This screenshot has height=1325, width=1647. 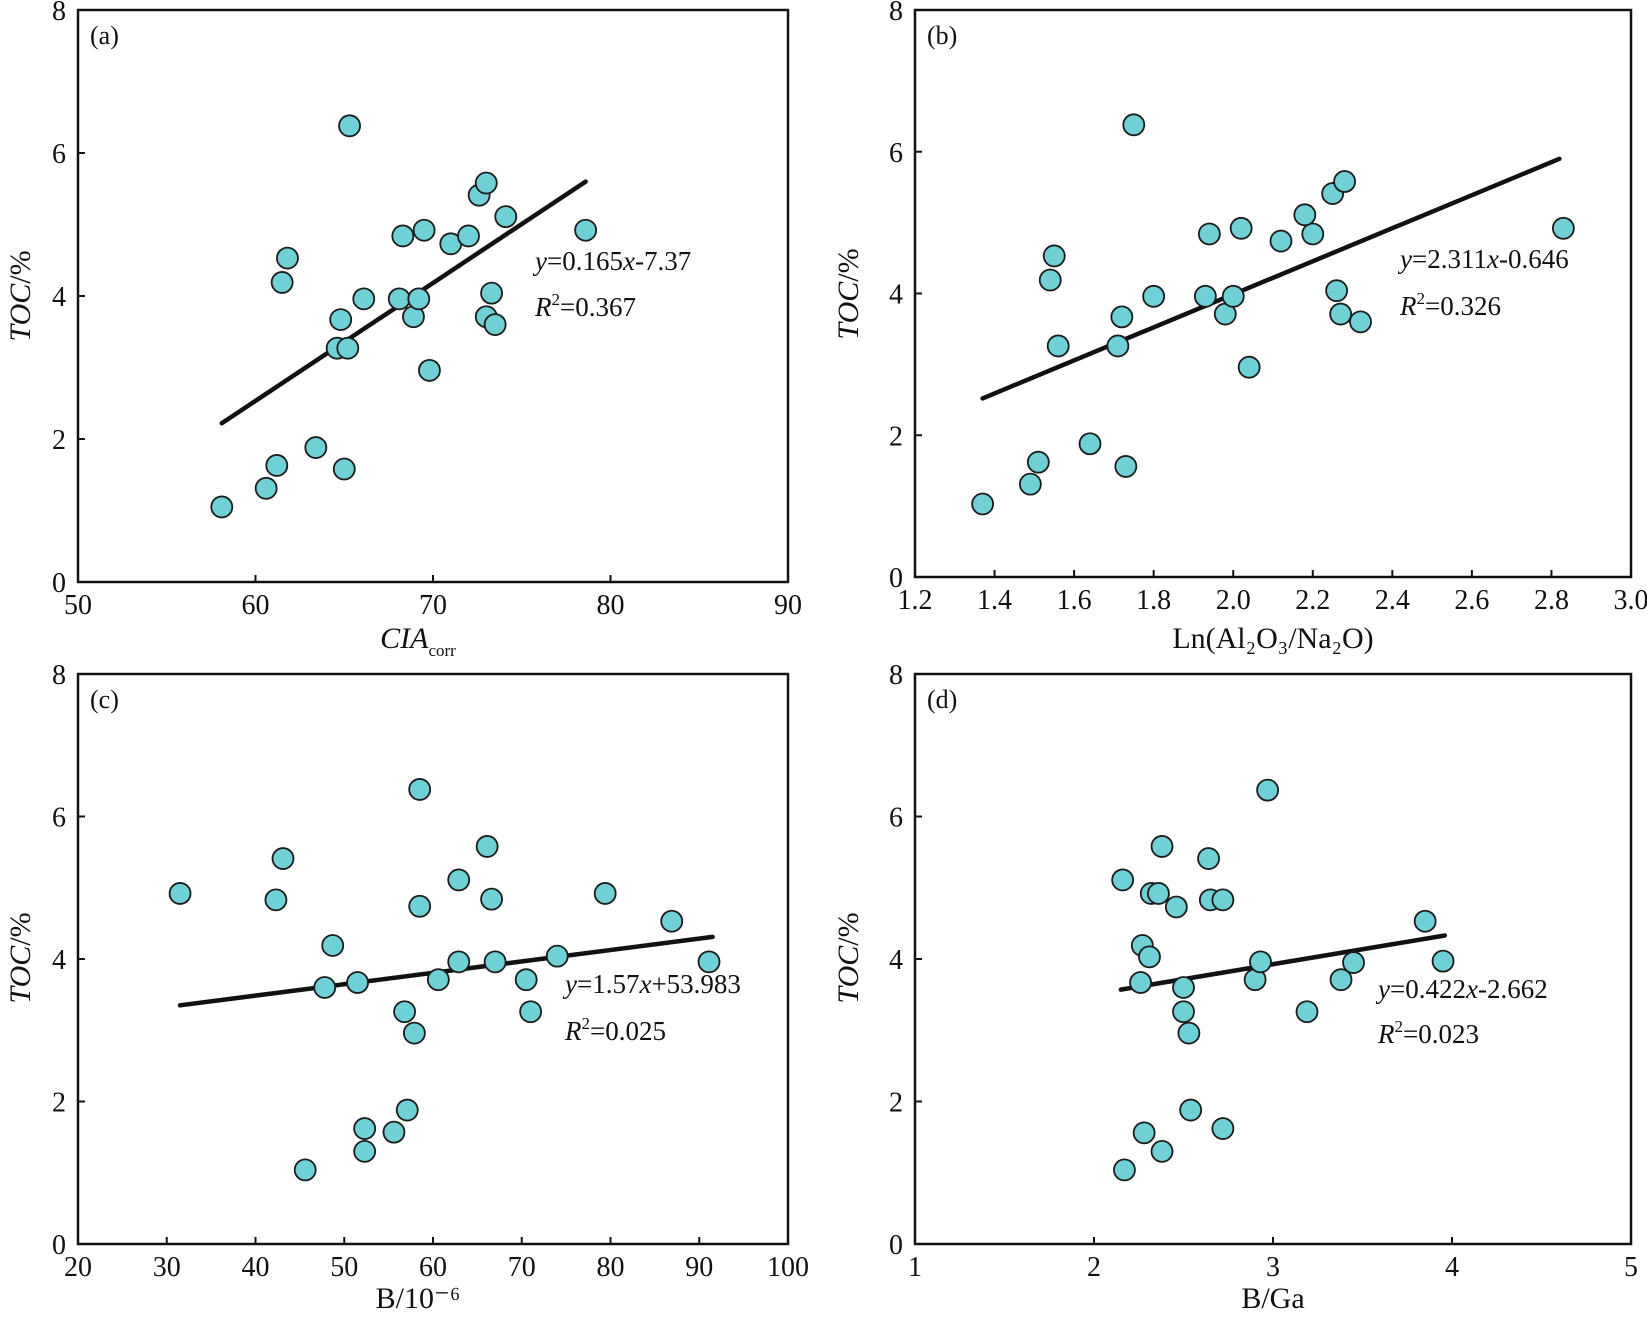 What do you see at coordinates (256, 1267) in the screenshot?
I see `x-tick-label: 40` at bounding box center [256, 1267].